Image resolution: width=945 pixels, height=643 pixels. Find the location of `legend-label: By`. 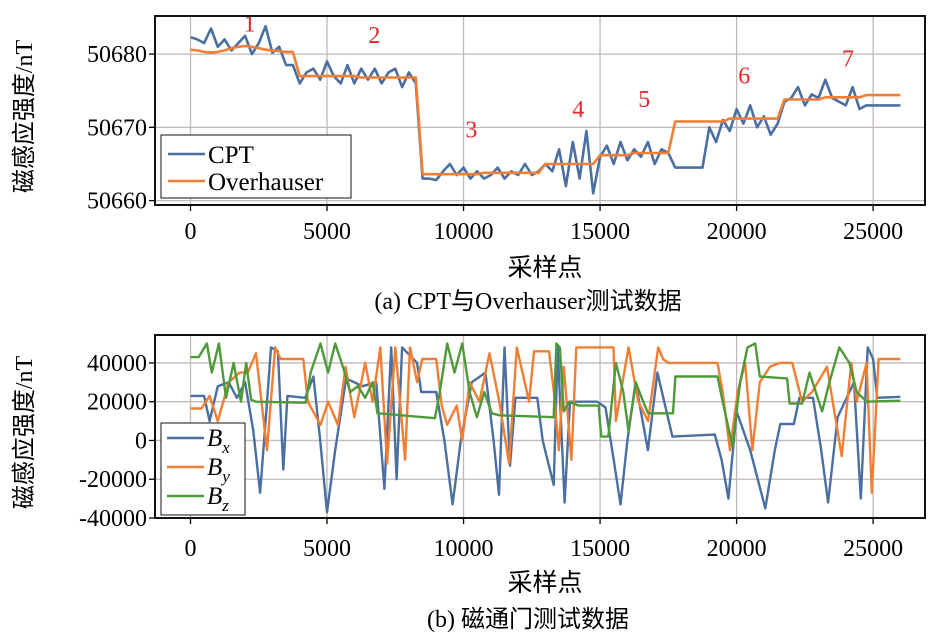

legend-label: By is located at coordinates (218, 470).